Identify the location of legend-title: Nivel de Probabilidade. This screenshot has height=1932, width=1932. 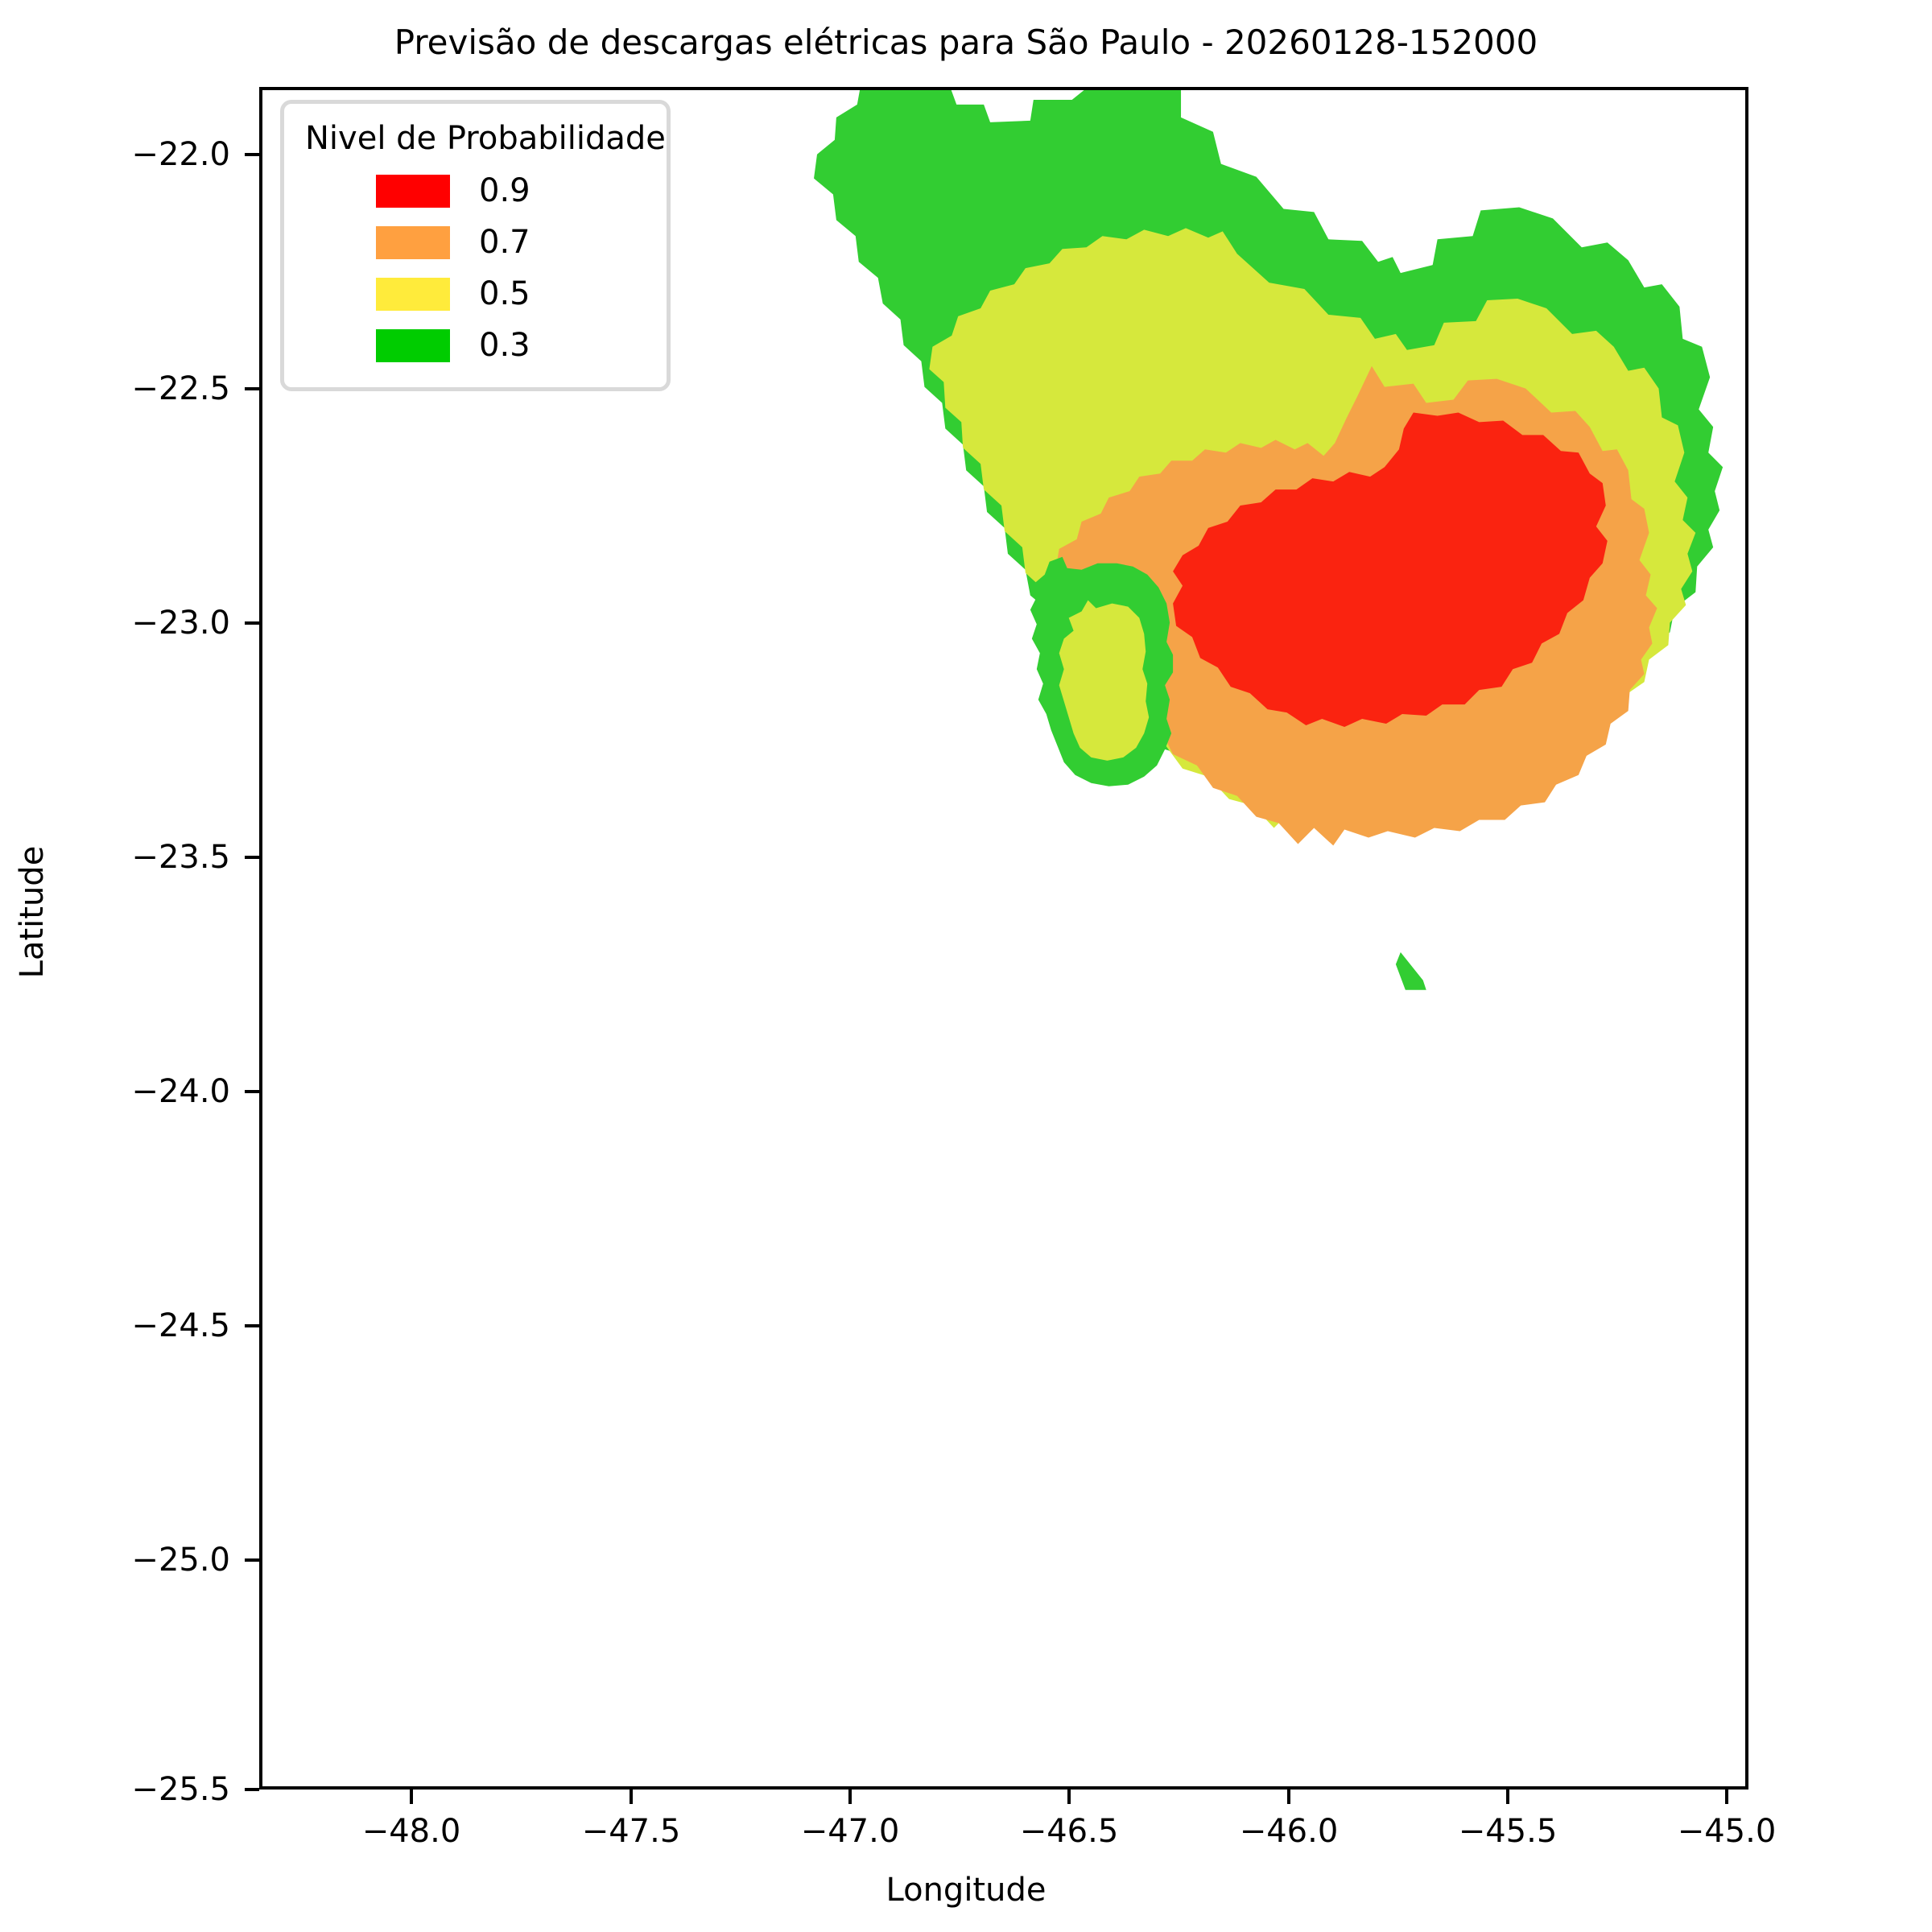
(485, 138).